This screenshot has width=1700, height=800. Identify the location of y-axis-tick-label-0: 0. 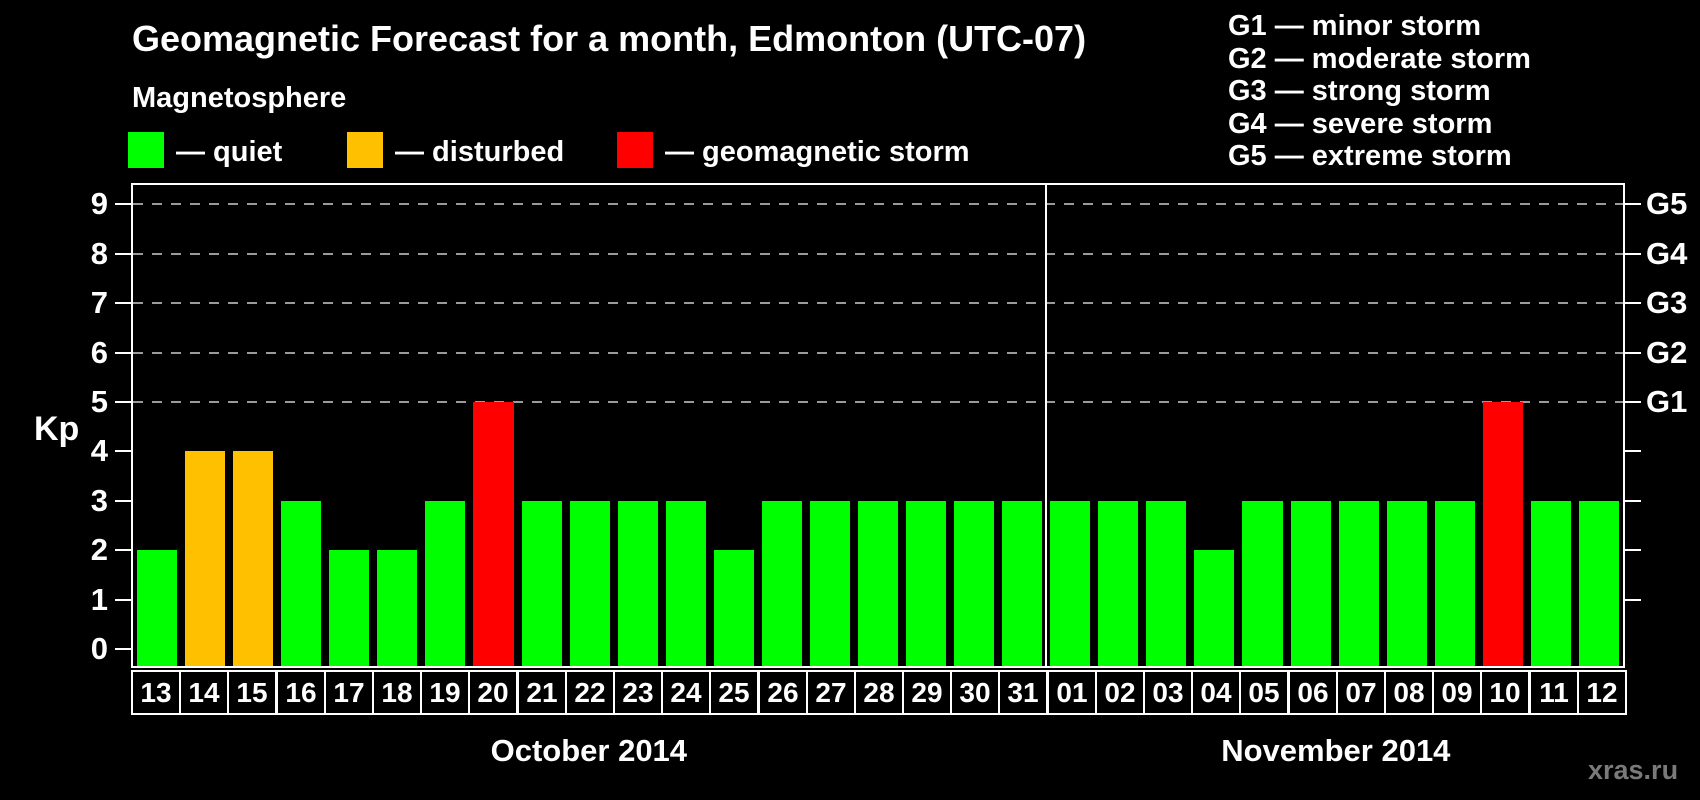
(99, 648).